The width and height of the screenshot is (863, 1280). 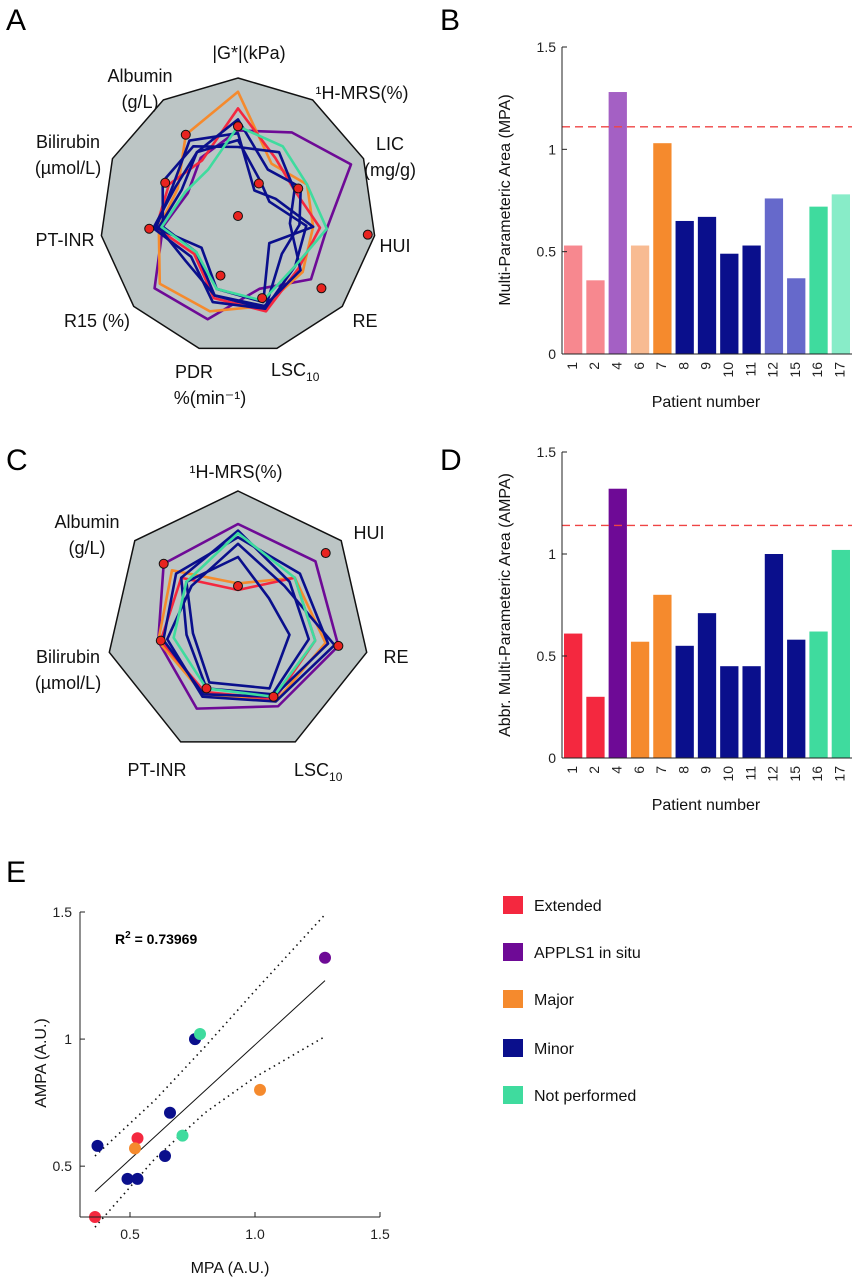 What do you see at coordinates (513, 1048) in the screenshot?
I see `legend-swatch-minor` at bounding box center [513, 1048].